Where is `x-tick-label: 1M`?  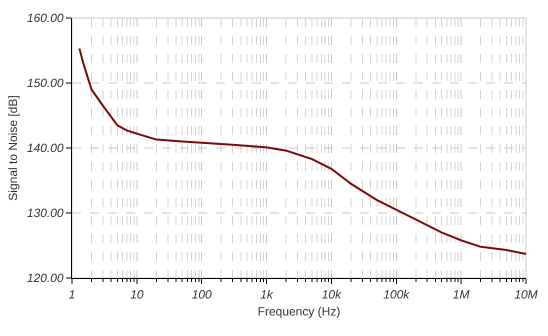 x-tick-label: 1M is located at coordinates (461, 294).